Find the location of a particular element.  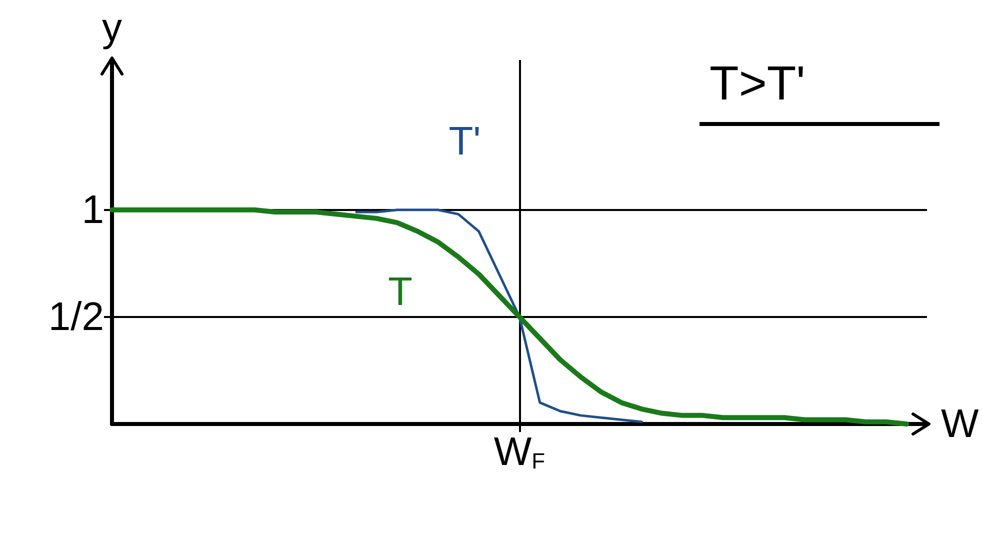

x-tick-label: WF is located at coordinates (520, 452).